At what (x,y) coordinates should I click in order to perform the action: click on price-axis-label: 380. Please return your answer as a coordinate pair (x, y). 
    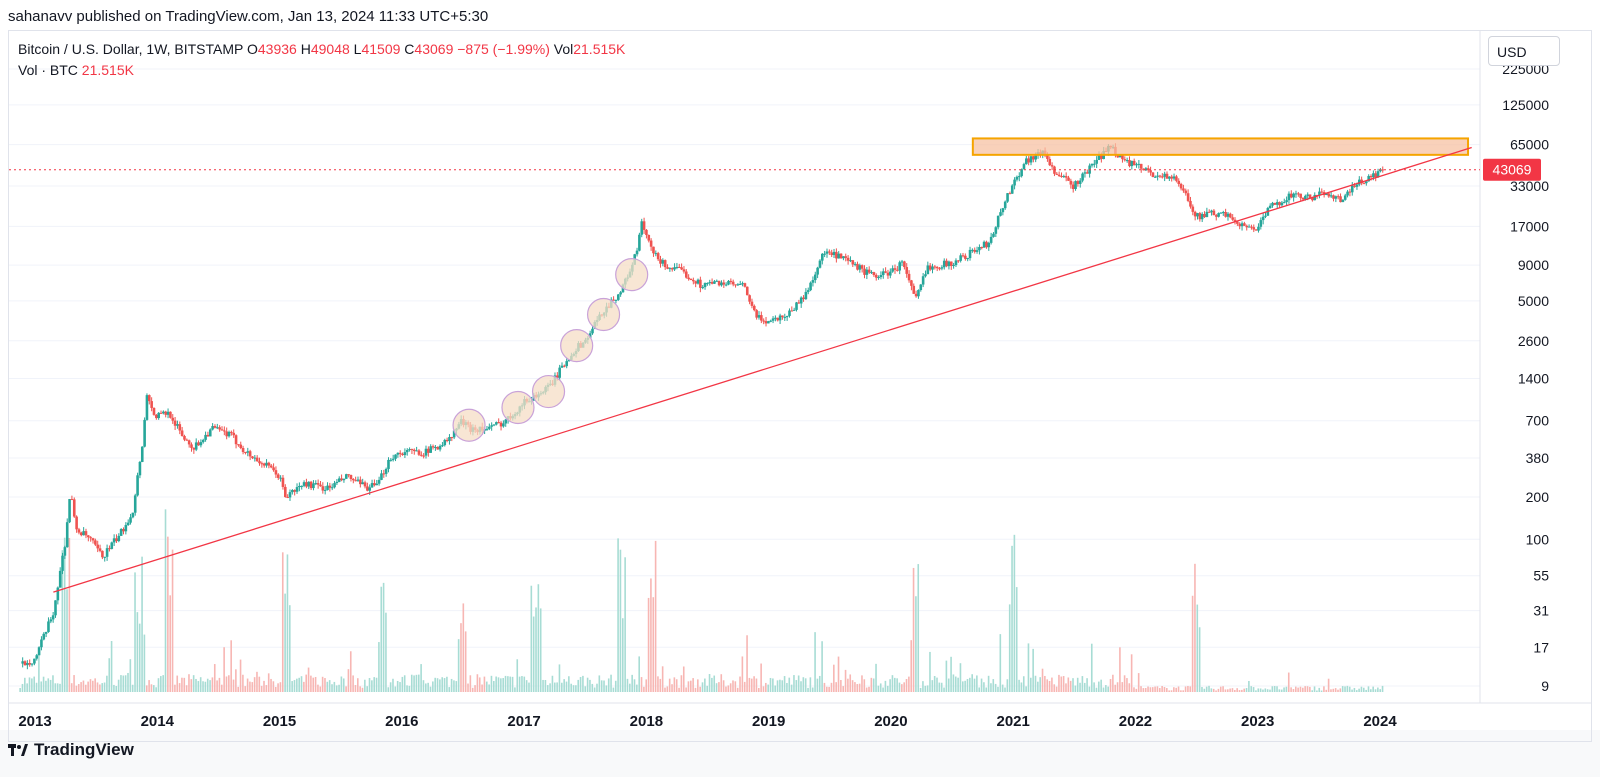
    Looking at the image, I should click on (1538, 458).